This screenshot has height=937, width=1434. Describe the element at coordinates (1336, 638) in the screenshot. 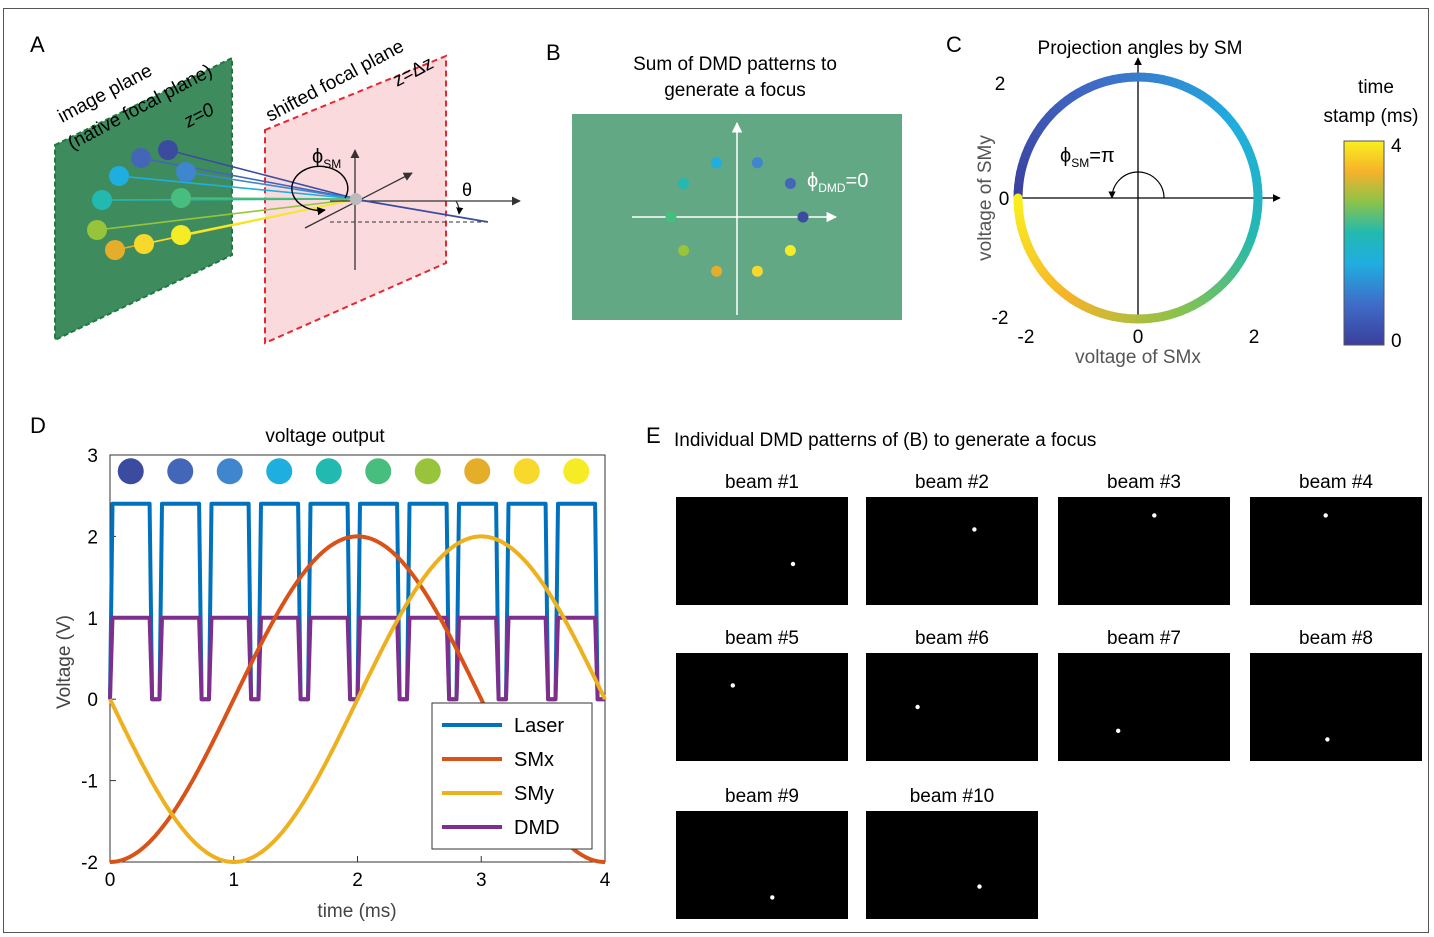

I see `beam-label: beam #8` at that location.